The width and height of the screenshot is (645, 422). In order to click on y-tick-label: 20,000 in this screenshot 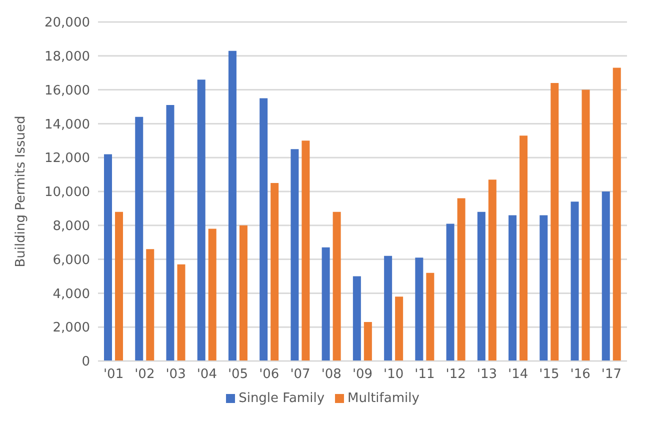, I will do `click(67, 23)`.